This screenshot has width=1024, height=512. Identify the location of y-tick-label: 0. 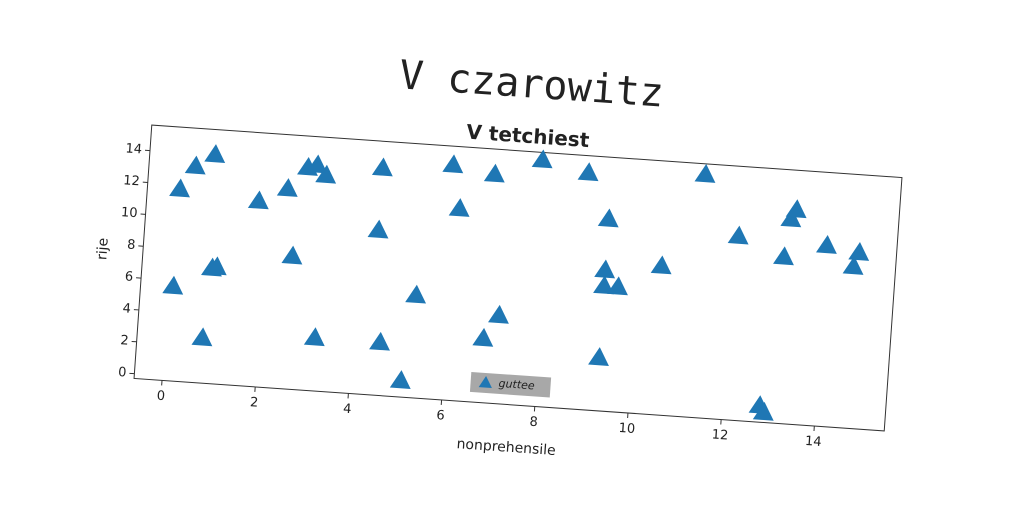
(122, 373).